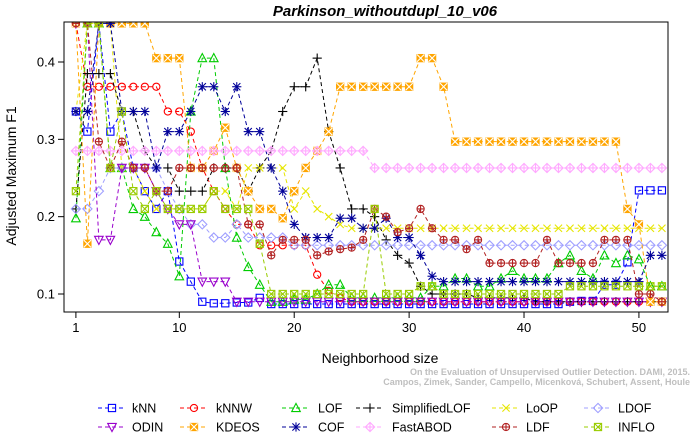 Image resolution: width=697 pixels, height=439 pixels. What do you see at coordinates (216, 409) in the screenshot?
I see `legend-item: kNNW` at bounding box center [216, 409].